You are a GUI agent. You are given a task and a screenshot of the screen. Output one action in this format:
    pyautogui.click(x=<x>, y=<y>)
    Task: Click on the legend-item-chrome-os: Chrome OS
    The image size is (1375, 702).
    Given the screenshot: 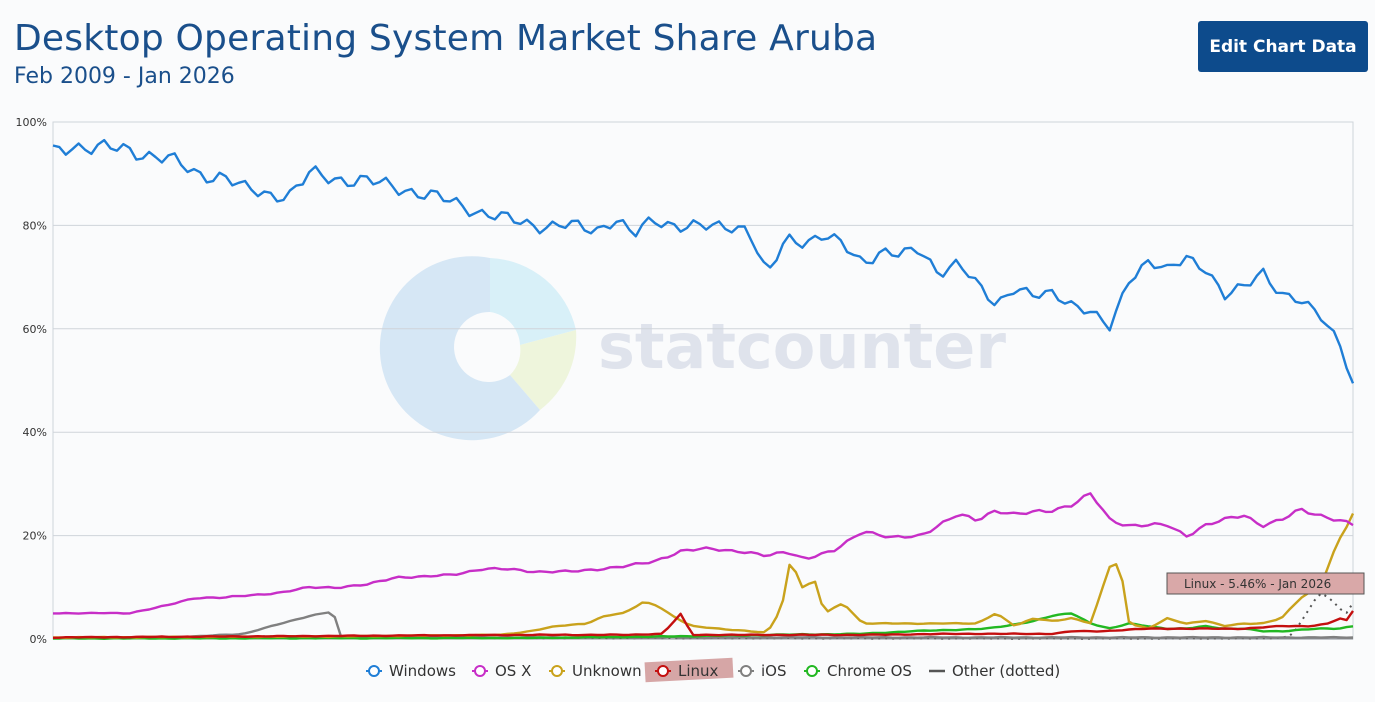 What is the action you would take?
    pyautogui.click(x=858, y=671)
    